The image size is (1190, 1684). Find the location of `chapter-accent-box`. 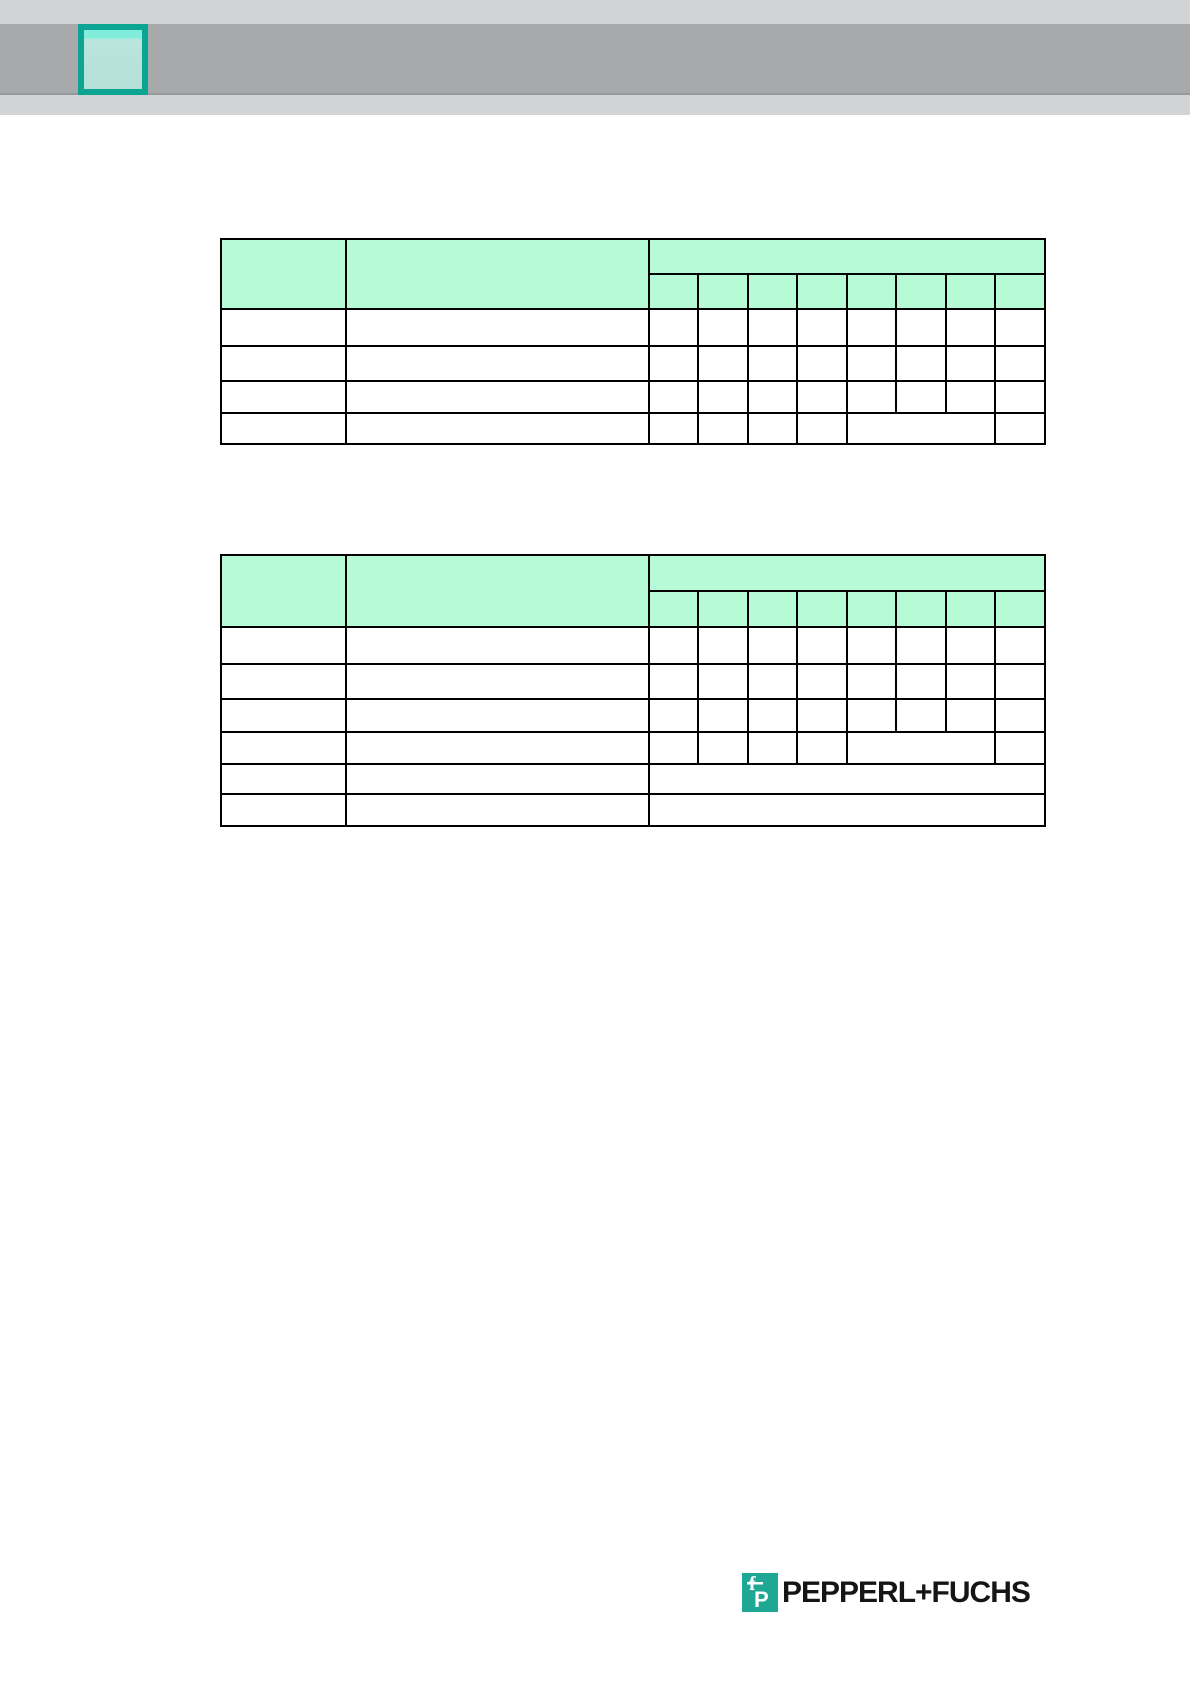

chapter-accent-box is located at coordinates (113, 59).